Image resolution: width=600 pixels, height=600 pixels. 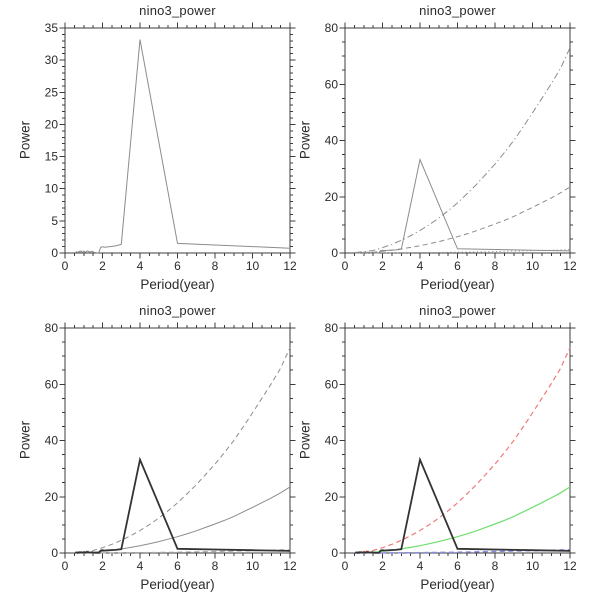 I want to click on y-tick-label: 25, so click(x=52, y=92).